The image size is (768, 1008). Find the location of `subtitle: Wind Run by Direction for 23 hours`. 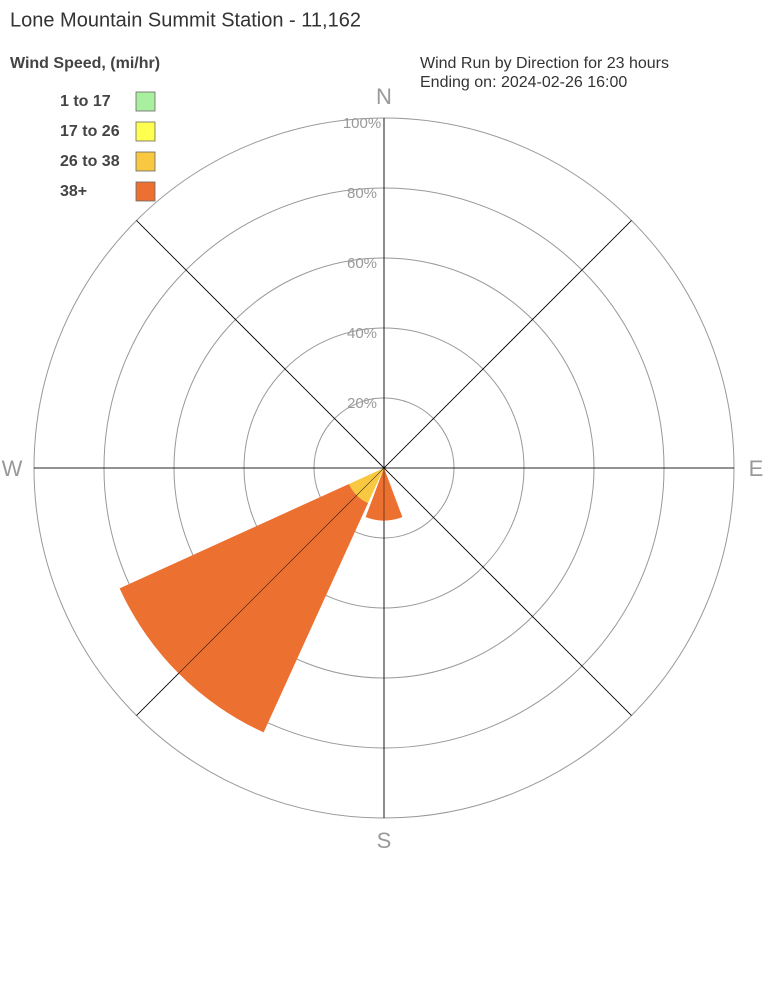

subtitle: Wind Run by Direction for 23 hours is located at coordinates (544, 63).